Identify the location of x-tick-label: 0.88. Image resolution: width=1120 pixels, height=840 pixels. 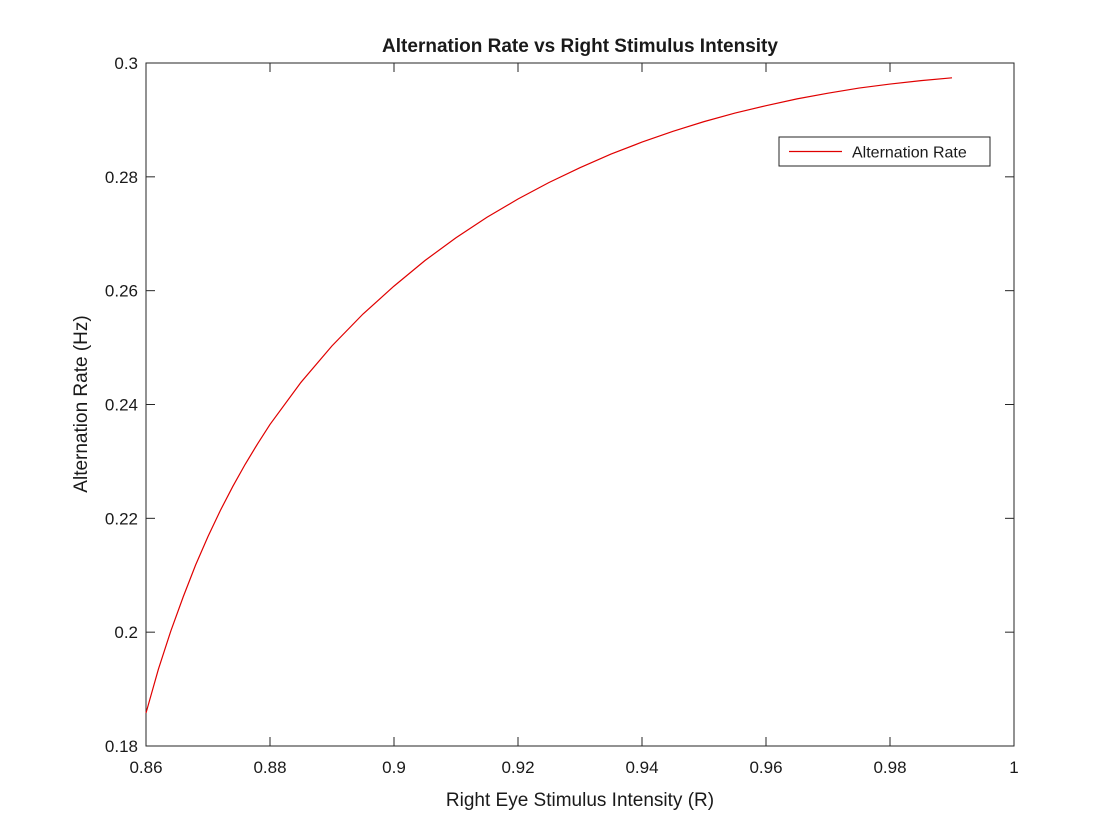
(269, 767).